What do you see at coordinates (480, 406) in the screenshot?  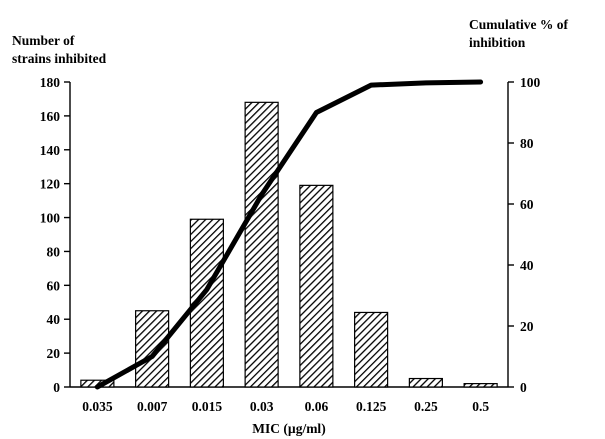 I see `x-tick-label: 0.5` at bounding box center [480, 406].